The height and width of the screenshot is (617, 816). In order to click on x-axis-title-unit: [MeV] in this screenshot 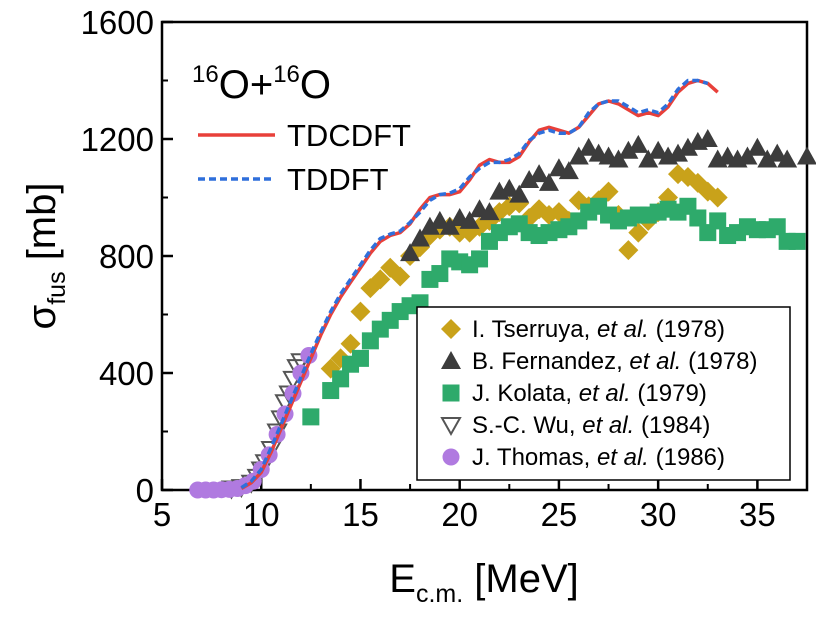, I will do `click(521, 579)`.